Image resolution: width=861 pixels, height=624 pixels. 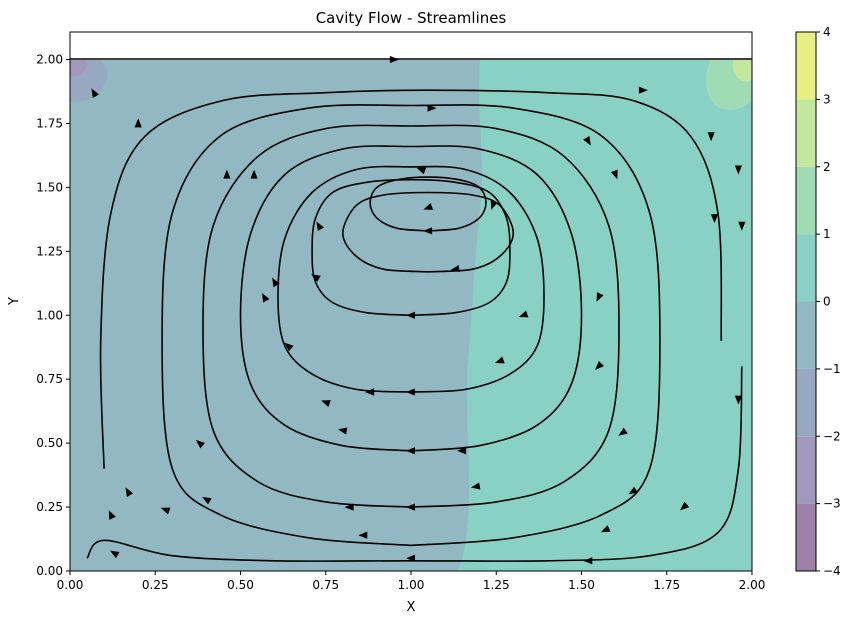 I want to click on x-tick-label: 2.00, so click(x=752, y=585).